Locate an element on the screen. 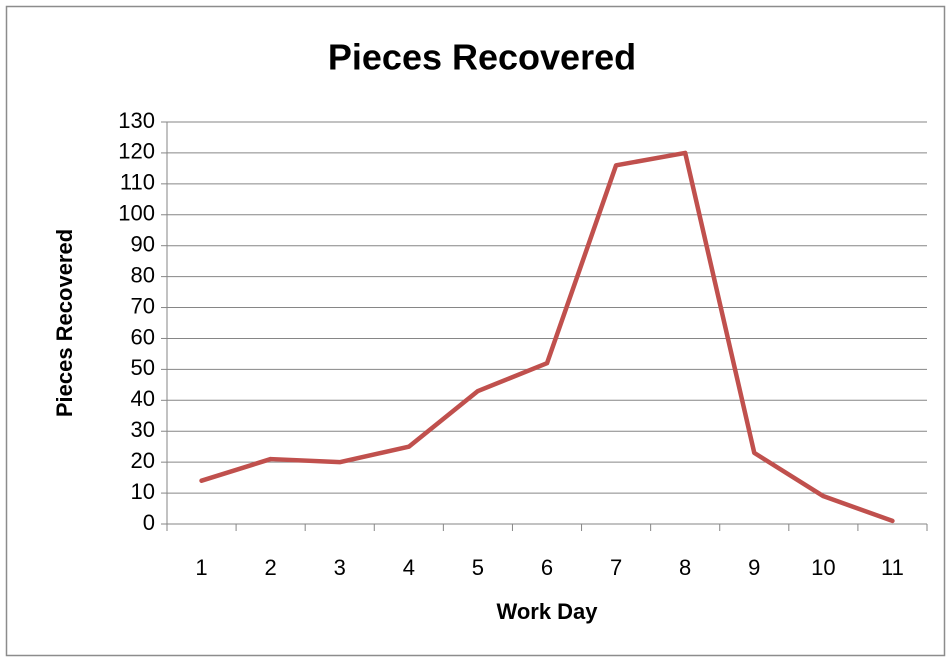 The image size is (951, 662). x-tick-label: 7 is located at coordinates (616, 567).